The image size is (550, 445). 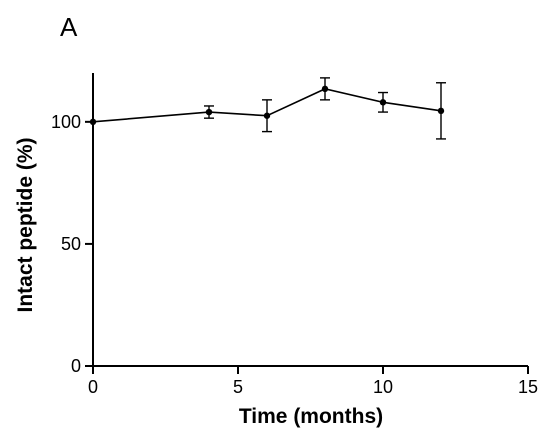 I want to click on plot-area, so click(x=267, y=108).